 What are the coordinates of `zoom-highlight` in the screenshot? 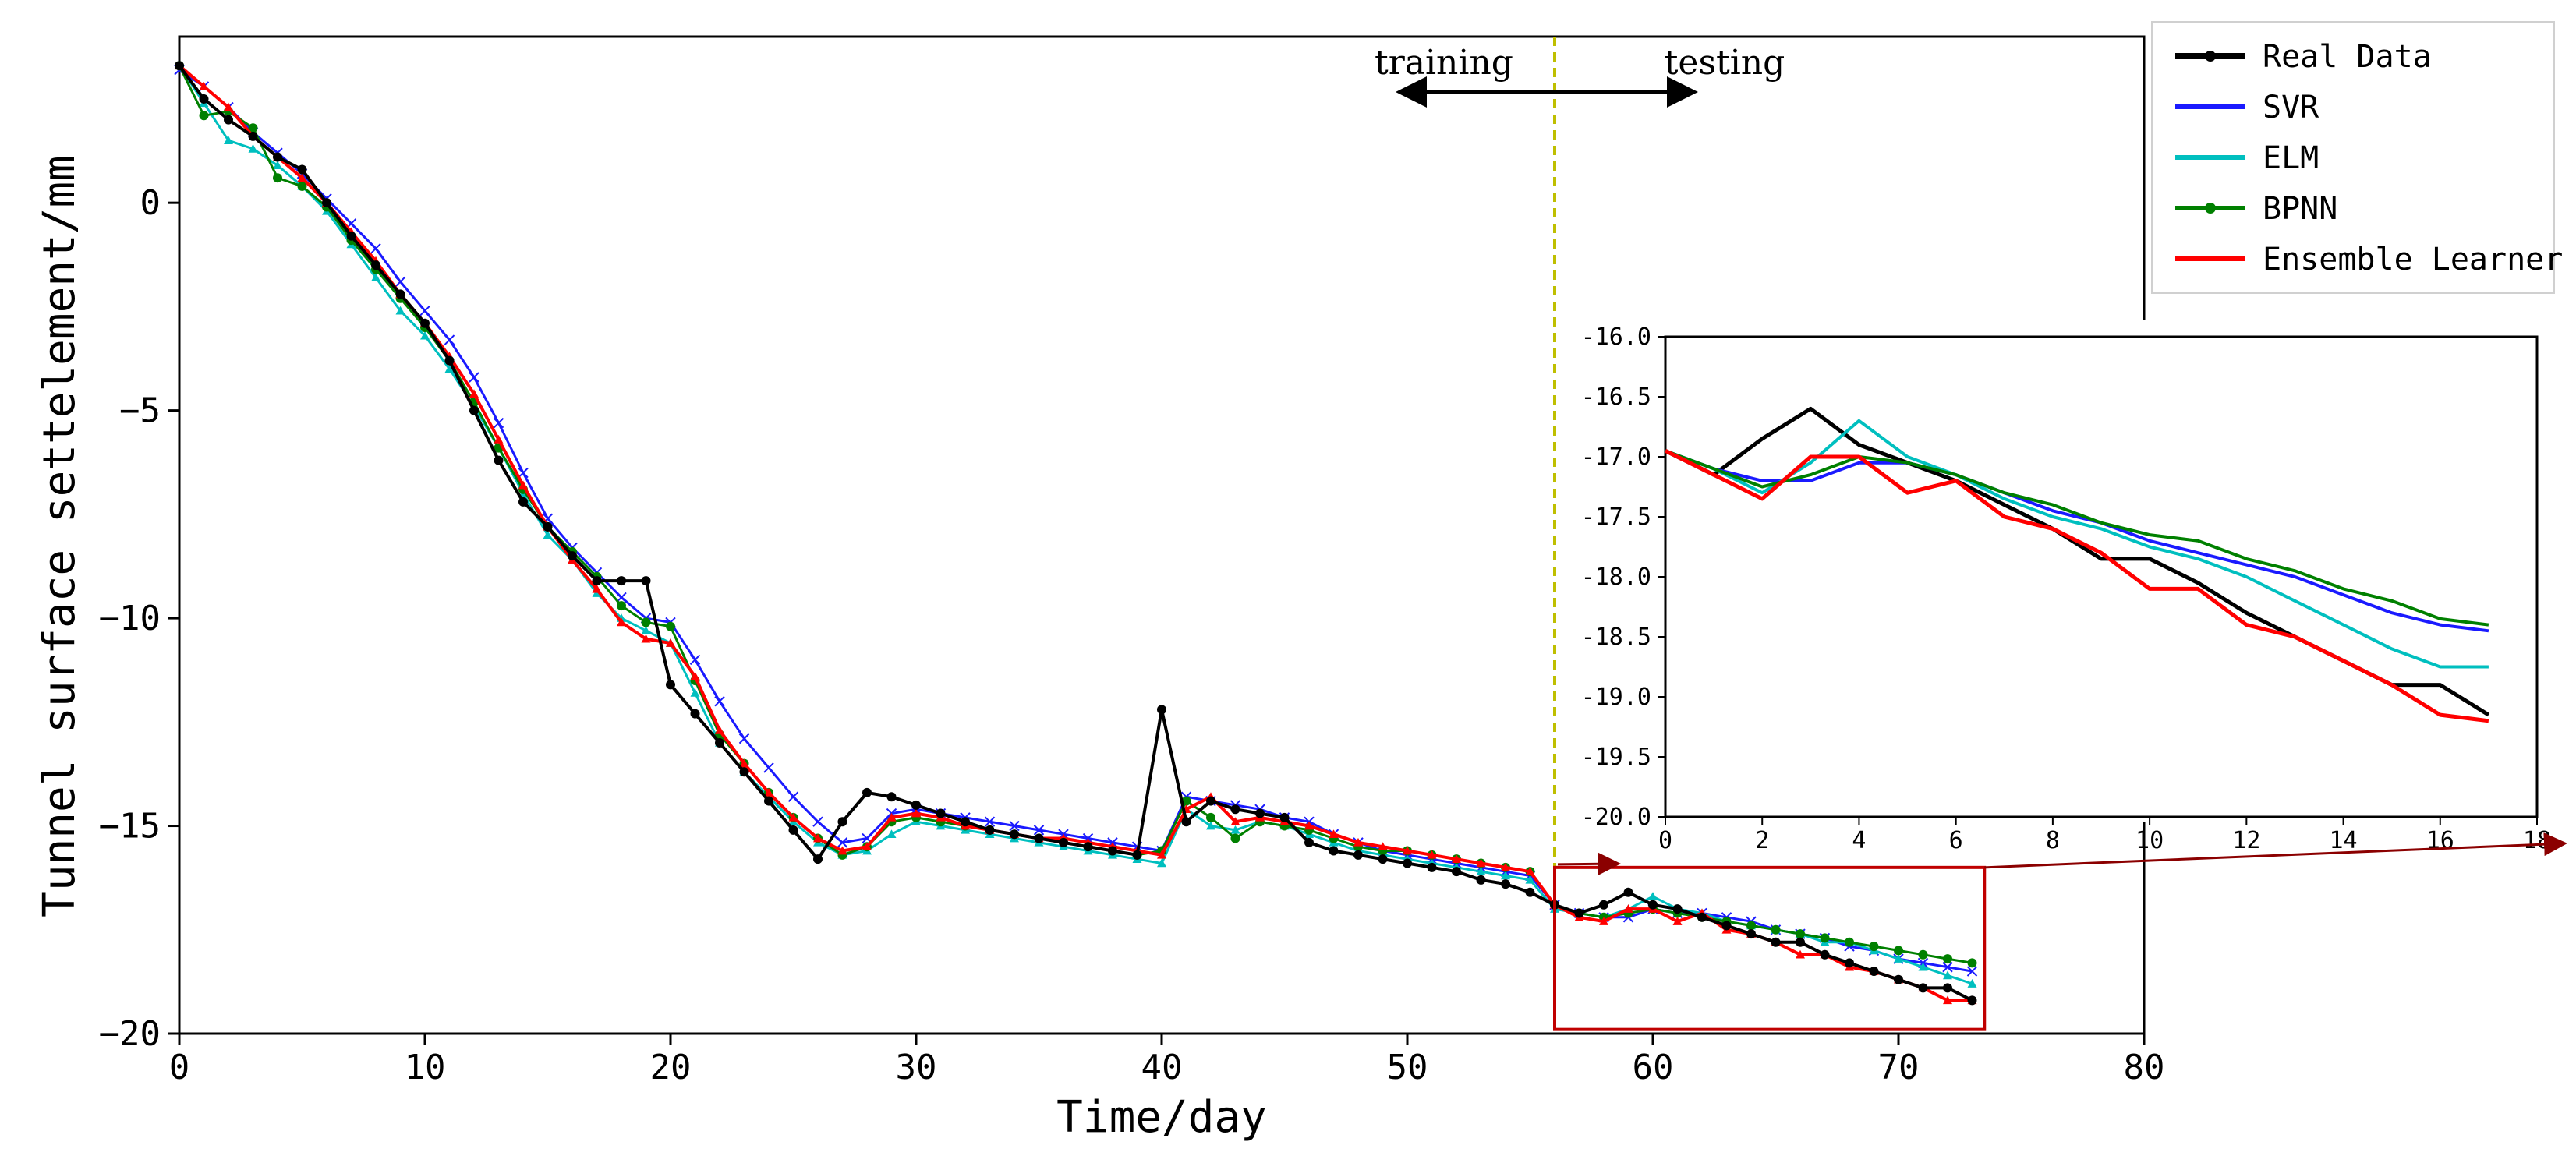 It's located at (2060, 931).